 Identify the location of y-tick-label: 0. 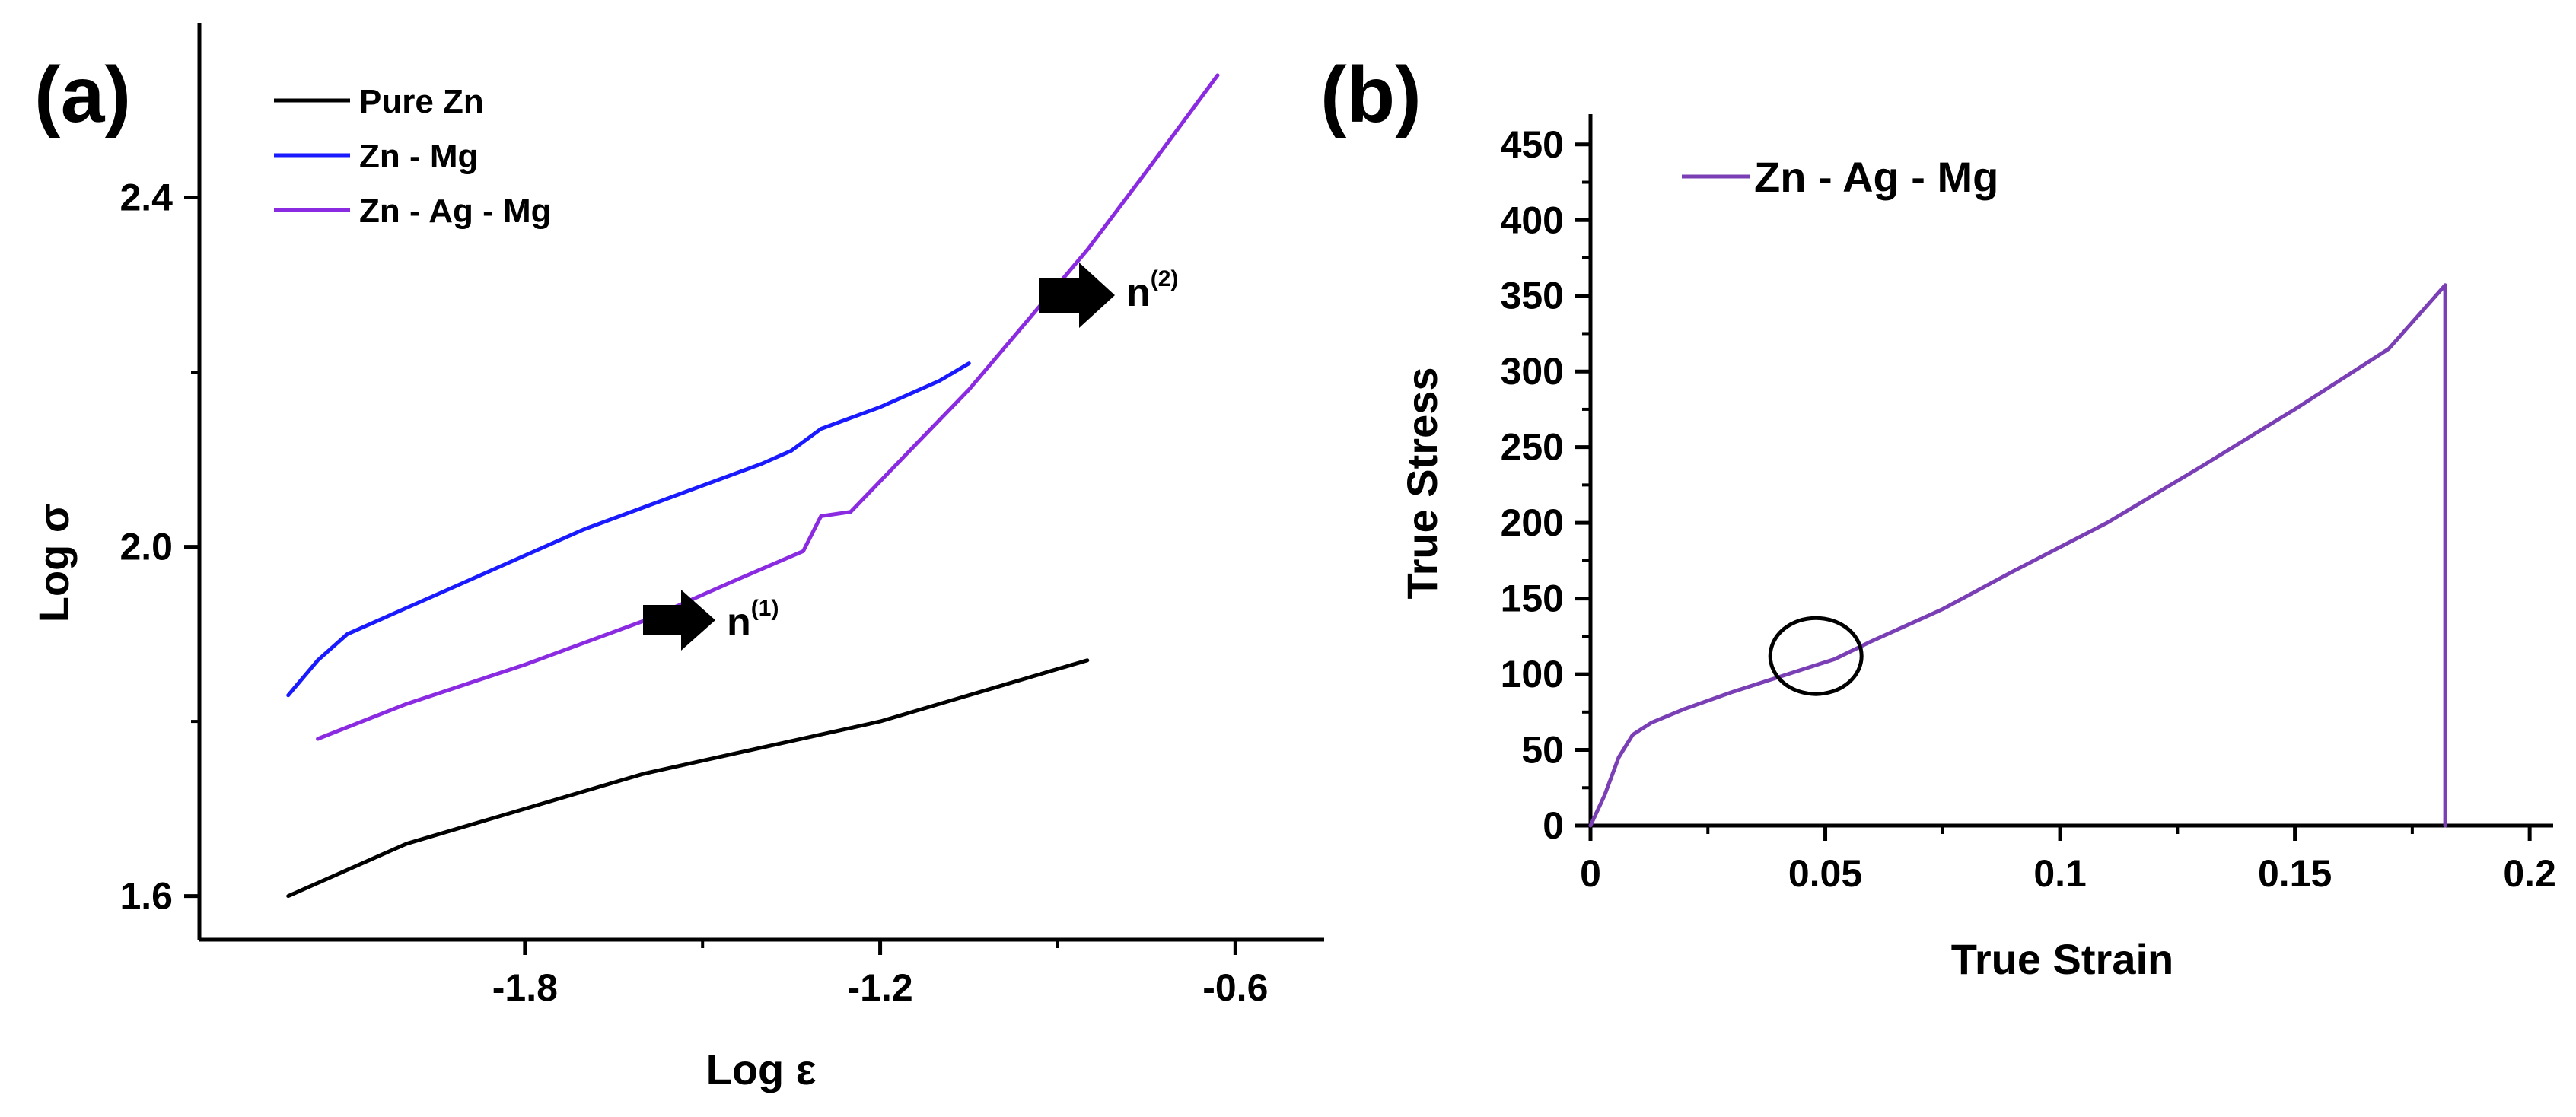
(1553, 826).